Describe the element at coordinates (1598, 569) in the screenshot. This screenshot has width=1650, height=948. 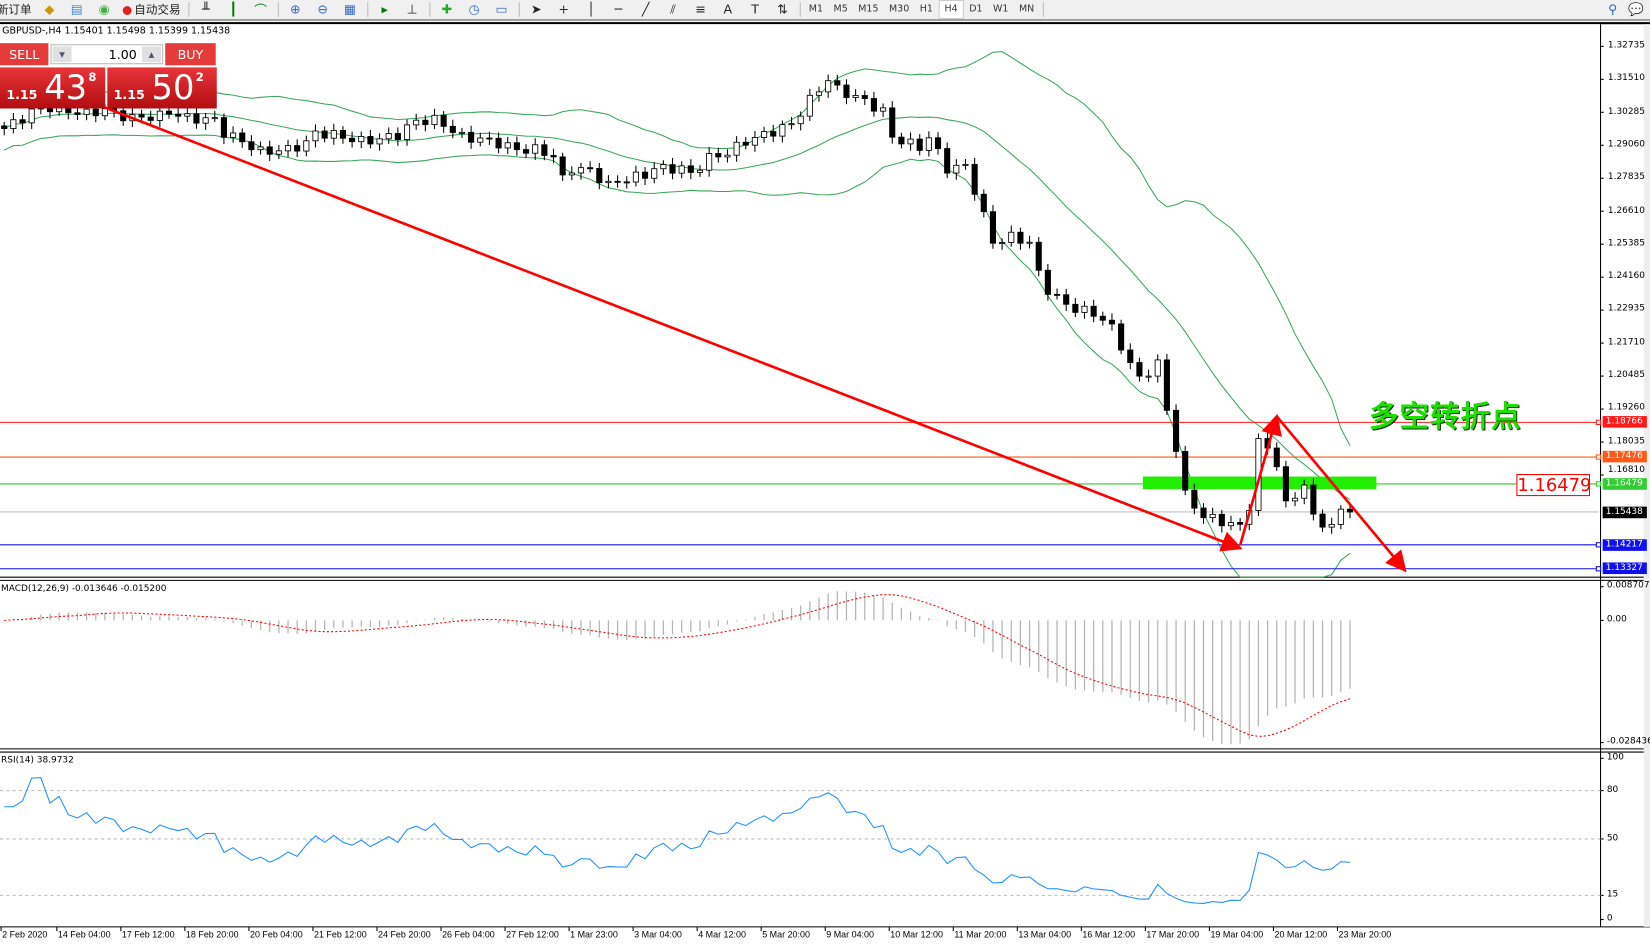
I see `line-anchor` at that location.